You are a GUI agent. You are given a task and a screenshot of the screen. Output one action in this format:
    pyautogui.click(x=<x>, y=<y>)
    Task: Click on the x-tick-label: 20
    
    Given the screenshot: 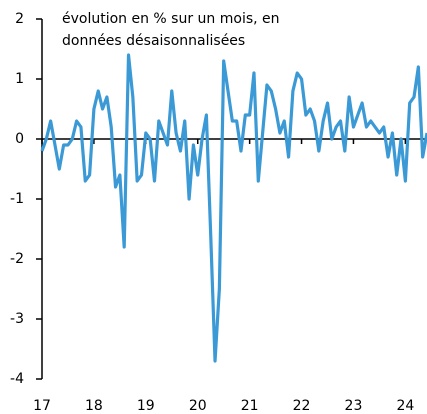 What is the action you would take?
    pyautogui.click(x=198, y=406)
    